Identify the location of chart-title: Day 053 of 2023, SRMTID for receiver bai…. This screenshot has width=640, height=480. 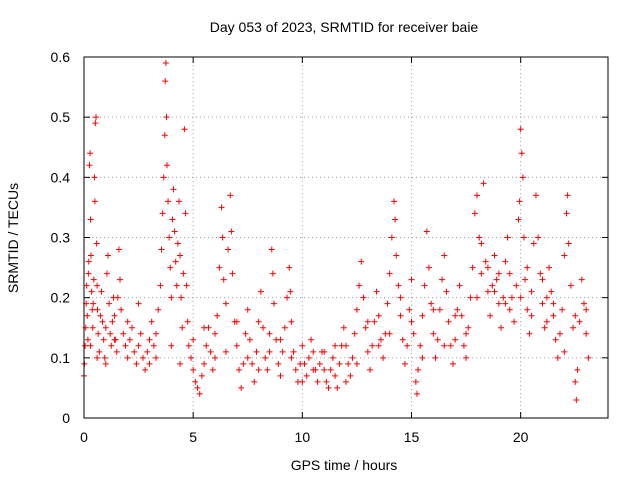
(344, 27).